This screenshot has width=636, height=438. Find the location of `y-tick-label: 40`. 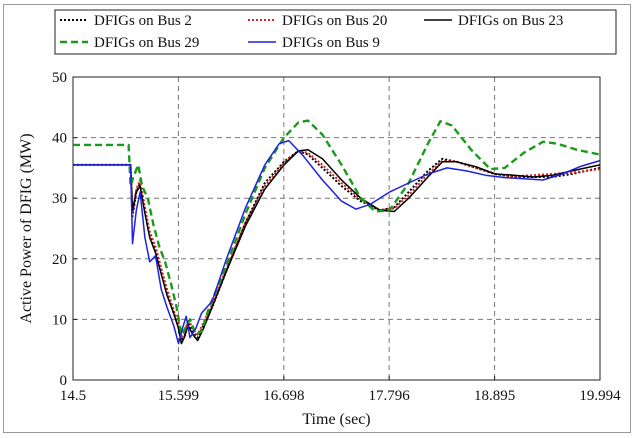

y-tick-label: 40 is located at coordinates (59, 139).